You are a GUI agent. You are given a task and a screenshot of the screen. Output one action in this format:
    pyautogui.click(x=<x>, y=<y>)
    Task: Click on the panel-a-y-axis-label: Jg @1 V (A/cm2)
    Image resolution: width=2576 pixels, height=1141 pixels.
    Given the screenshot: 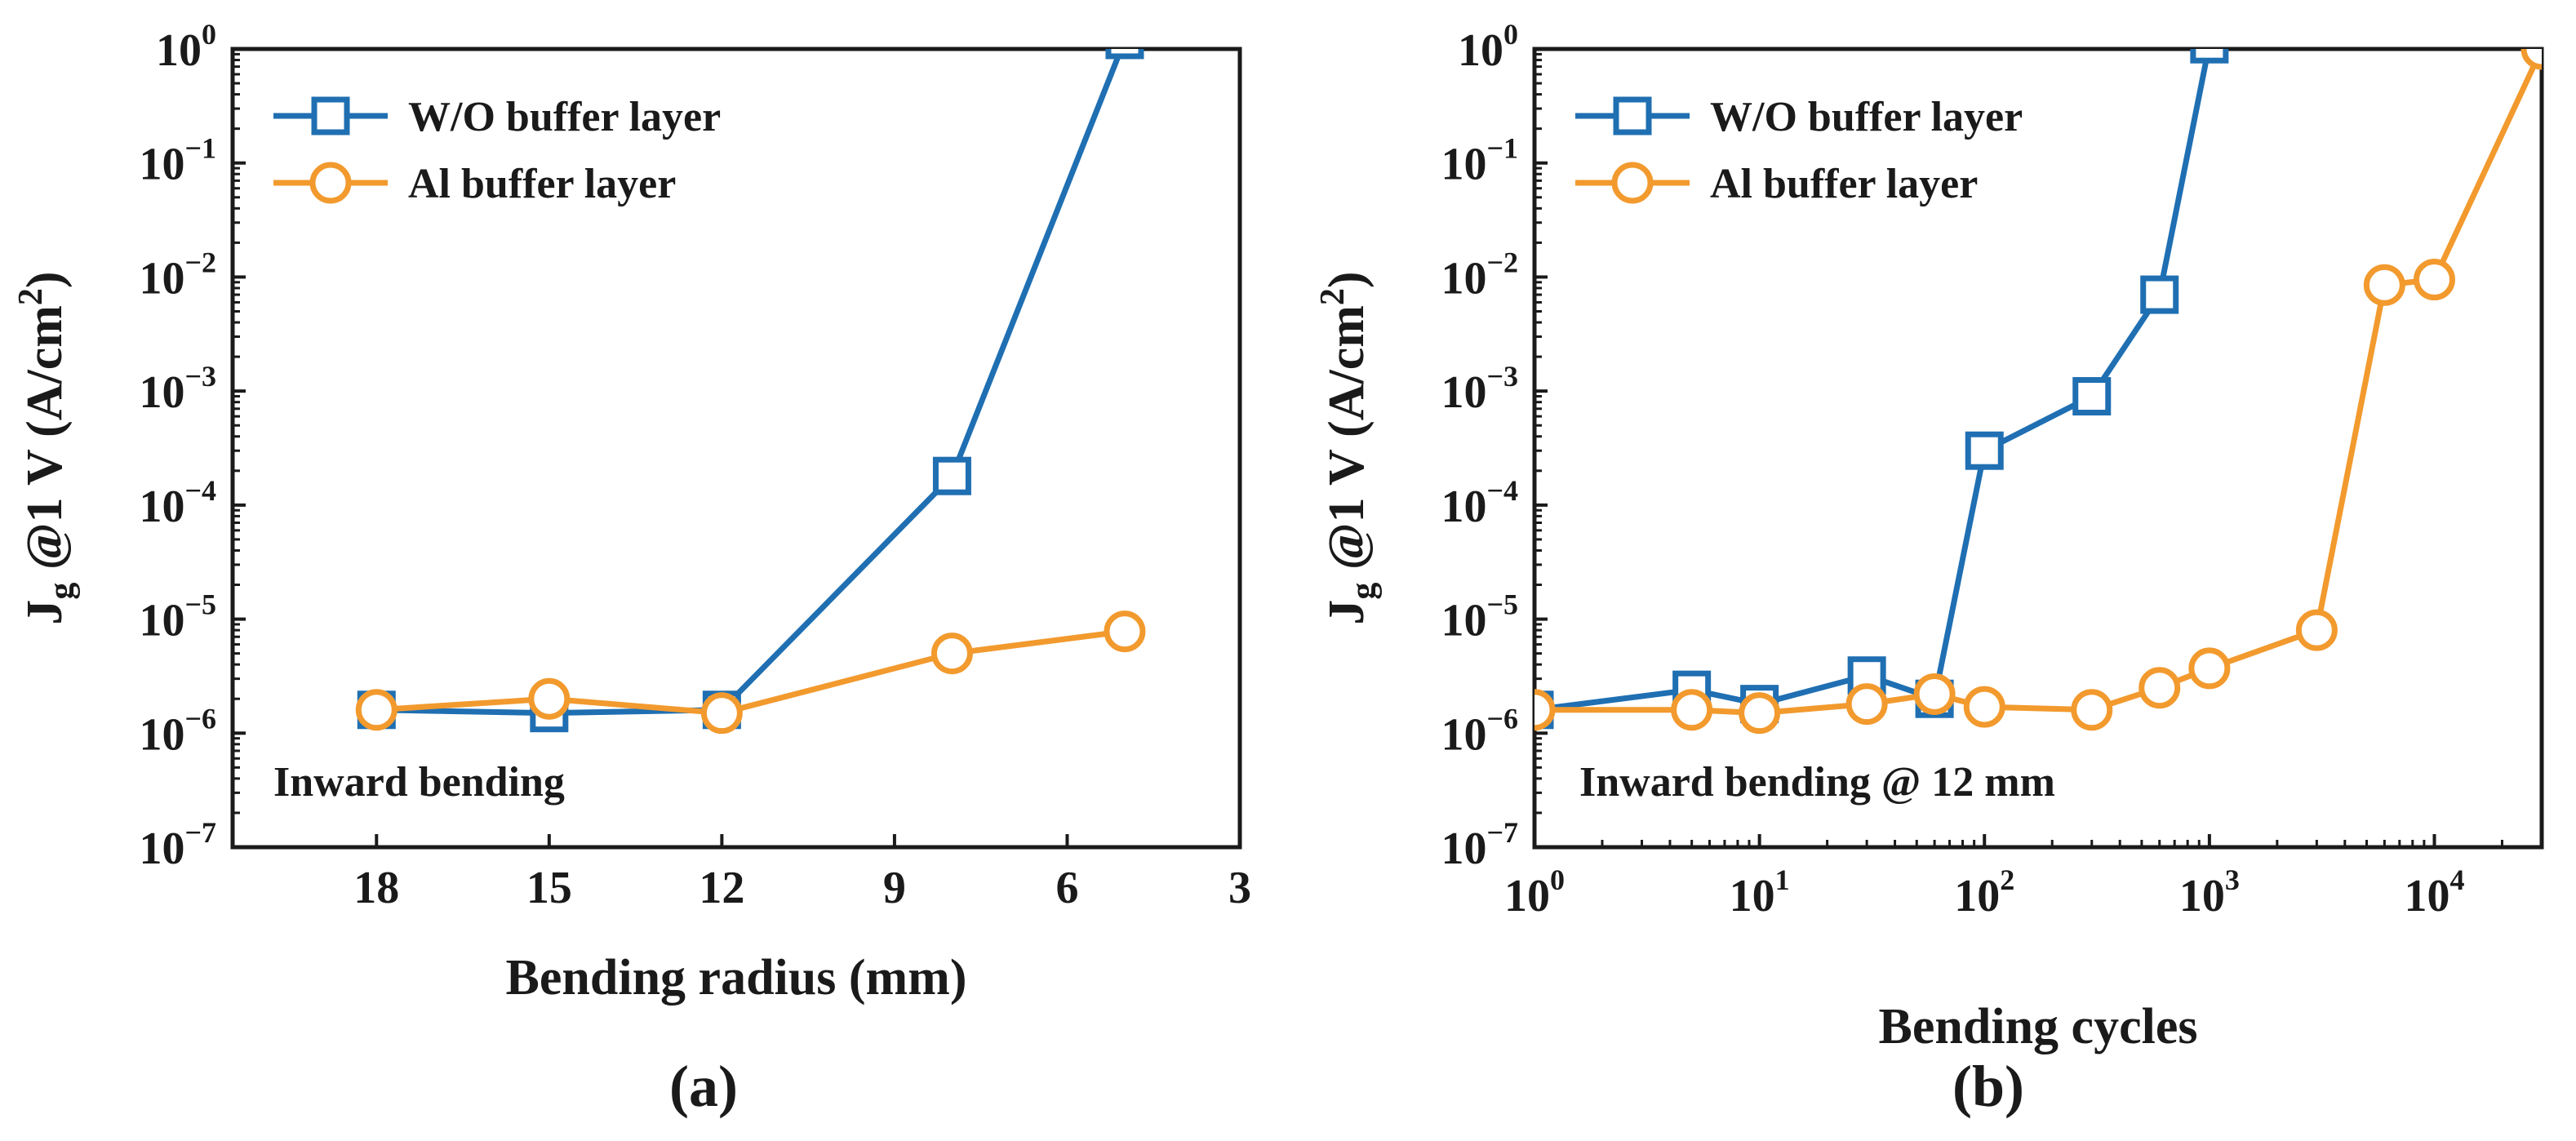 What is the action you would take?
    pyautogui.click(x=46, y=447)
    